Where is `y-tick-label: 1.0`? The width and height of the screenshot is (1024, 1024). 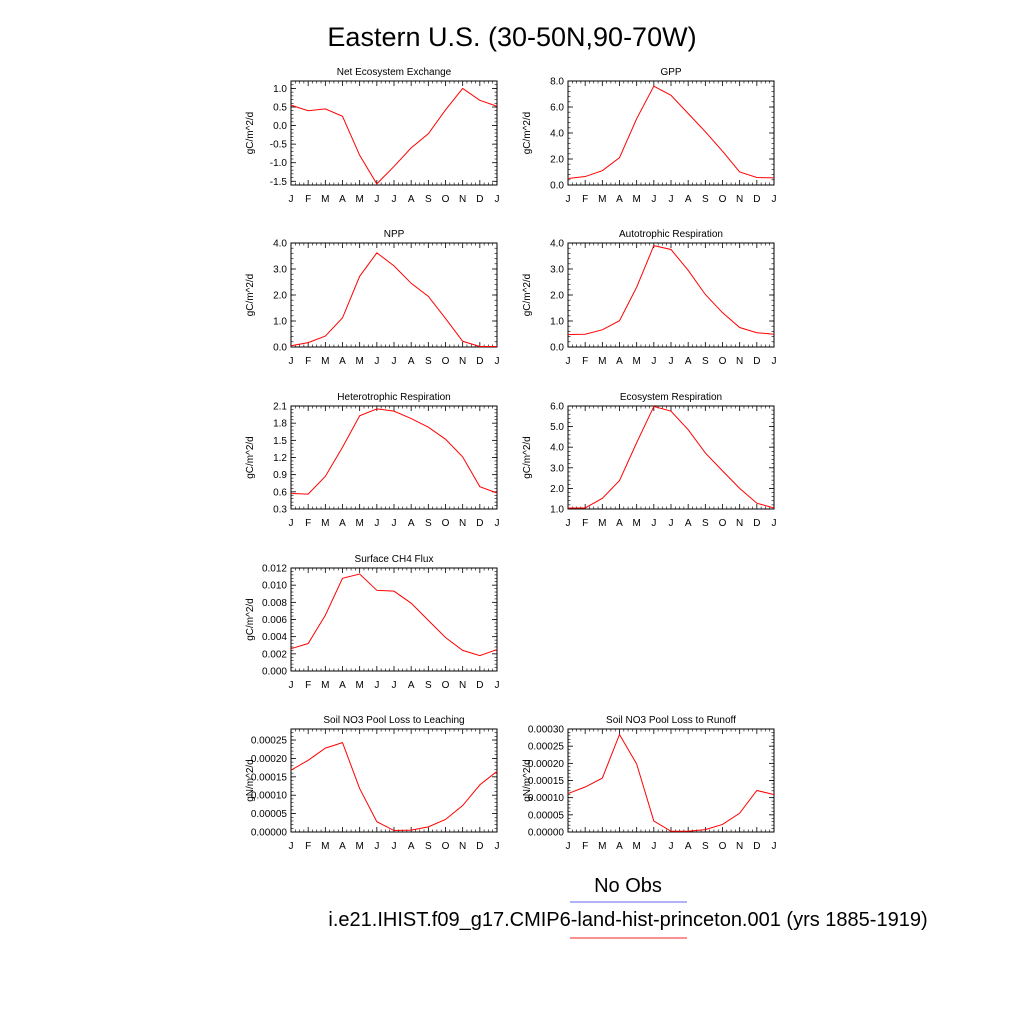 y-tick-label: 1.0 is located at coordinates (280, 89).